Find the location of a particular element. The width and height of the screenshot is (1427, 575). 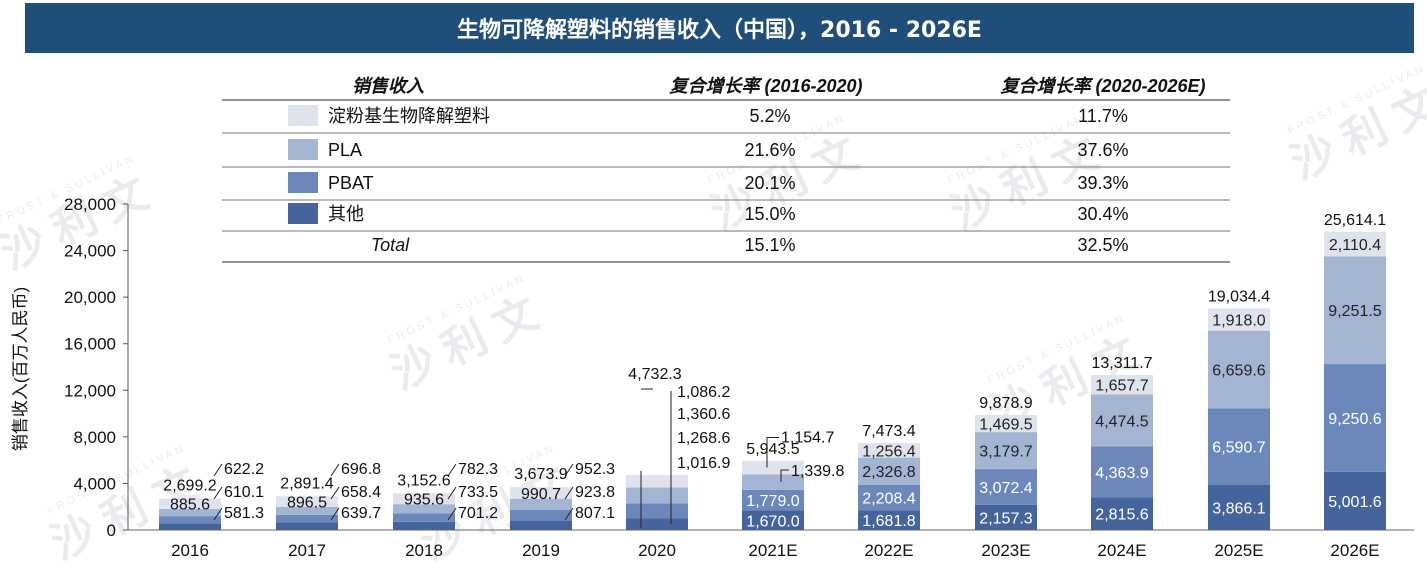

x-tick-label: 2022E is located at coordinates (888, 550).